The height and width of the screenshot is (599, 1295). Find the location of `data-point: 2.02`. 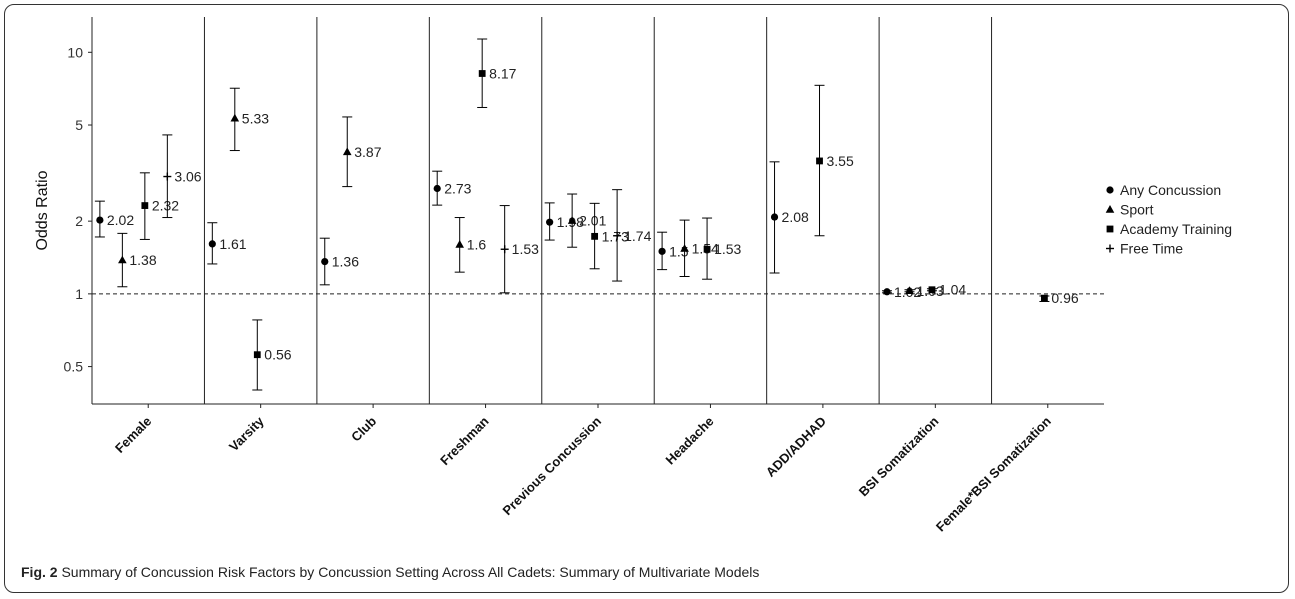

data-point: 2.02 is located at coordinates (114, 219).